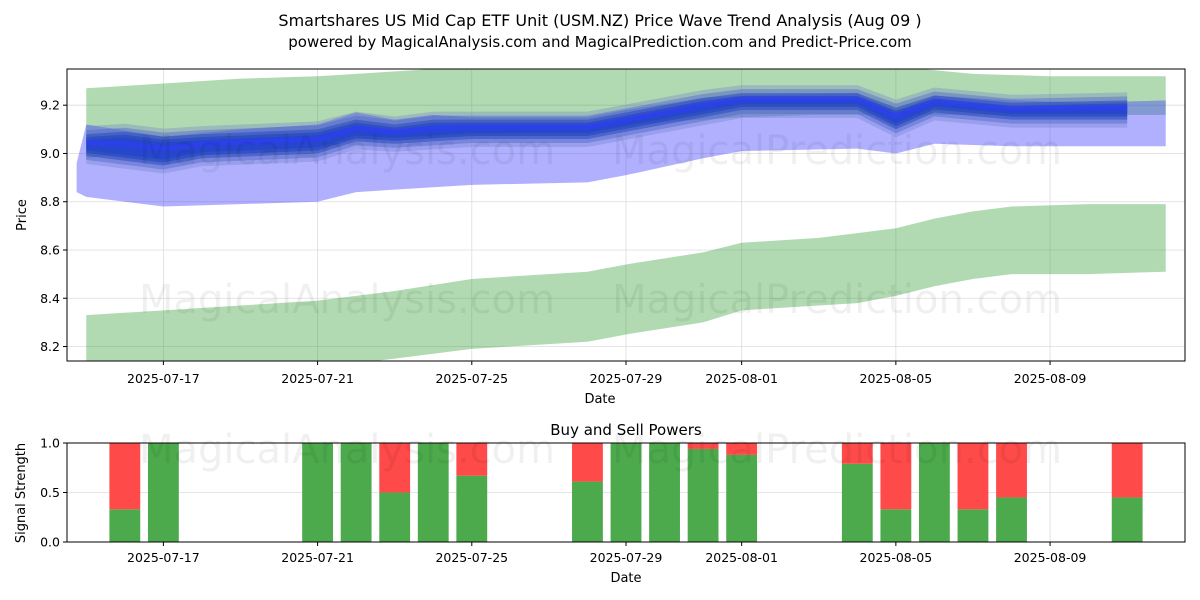 Image resolution: width=1200 pixels, height=600 pixels. What do you see at coordinates (50, 346) in the screenshot?
I see `y-tick-label: 8.2` at bounding box center [50, 346].